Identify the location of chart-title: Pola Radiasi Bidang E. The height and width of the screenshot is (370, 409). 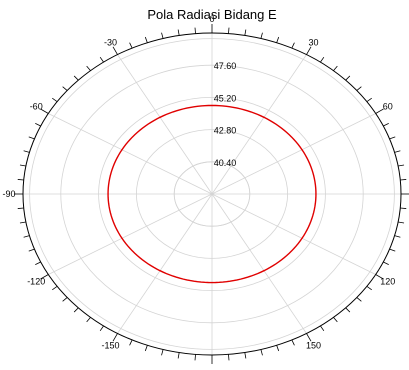
(212, 14).